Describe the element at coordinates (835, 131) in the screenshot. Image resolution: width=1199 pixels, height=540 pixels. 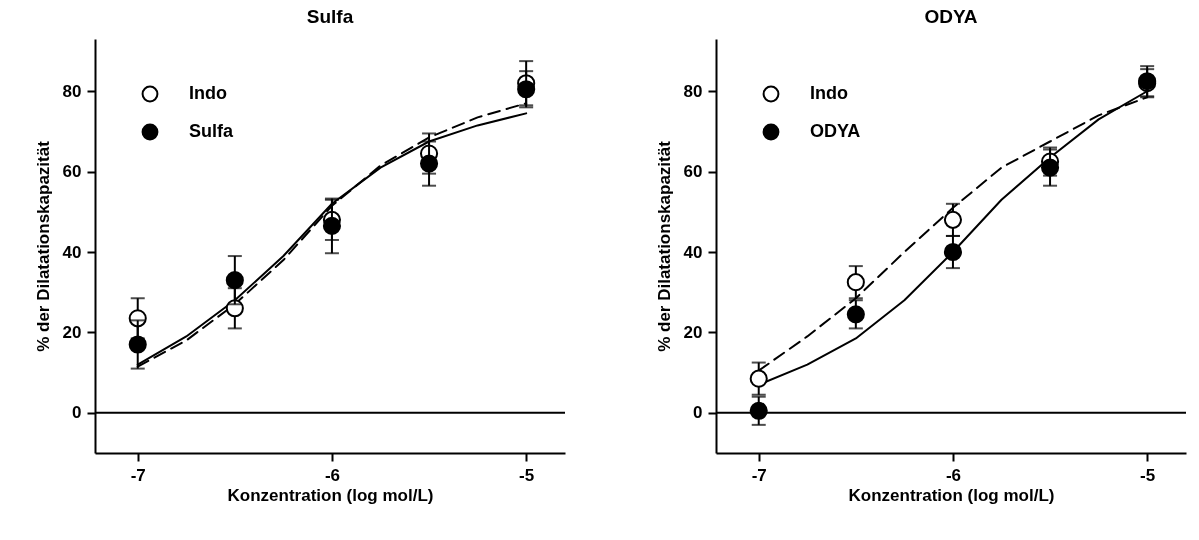
I see `legend-label: ODYA` at that location.